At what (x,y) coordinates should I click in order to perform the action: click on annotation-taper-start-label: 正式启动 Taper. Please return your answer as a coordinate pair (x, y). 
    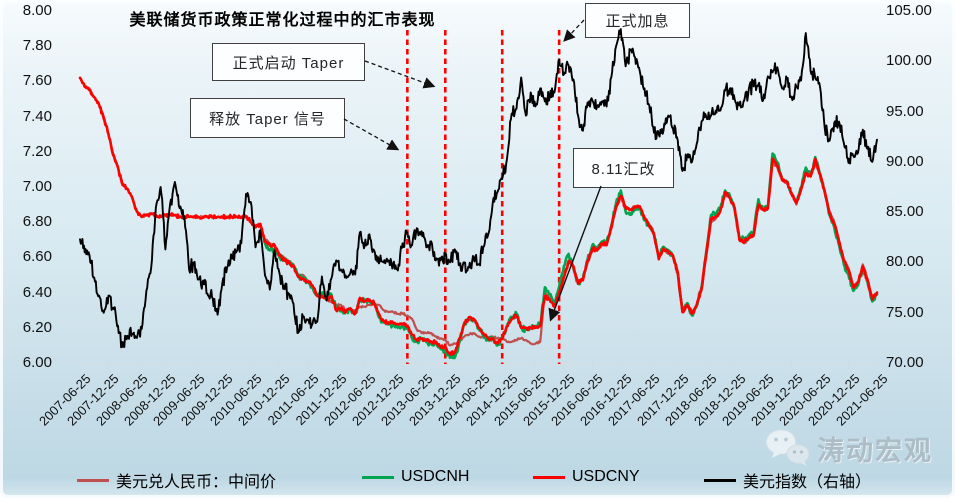
    Looking at the image, I should click on (288, 63).